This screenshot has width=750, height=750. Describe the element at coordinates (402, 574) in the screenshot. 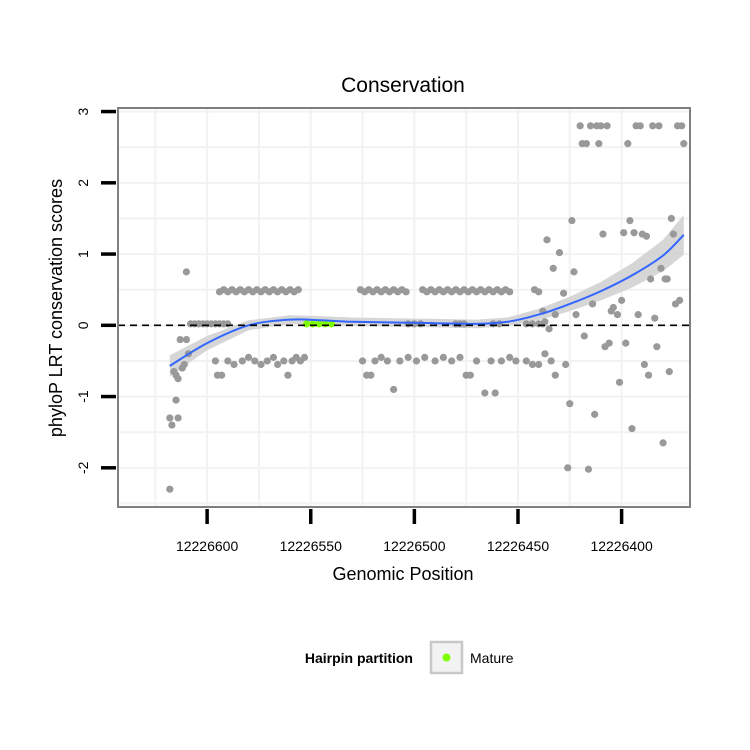

I see `x-axis-label: Genomic Position` at that location.